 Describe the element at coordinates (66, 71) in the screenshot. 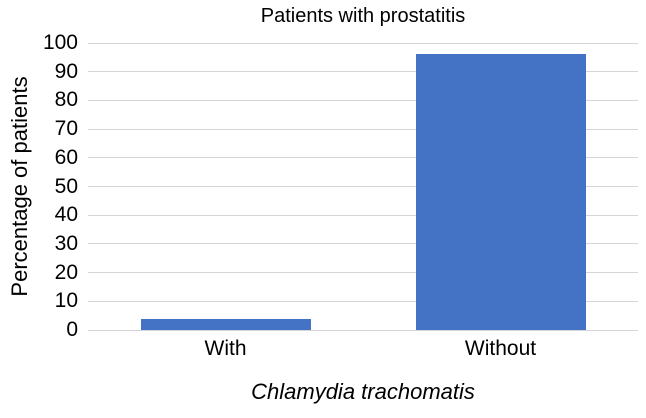

I see `y-tick-label: 90` at that location.